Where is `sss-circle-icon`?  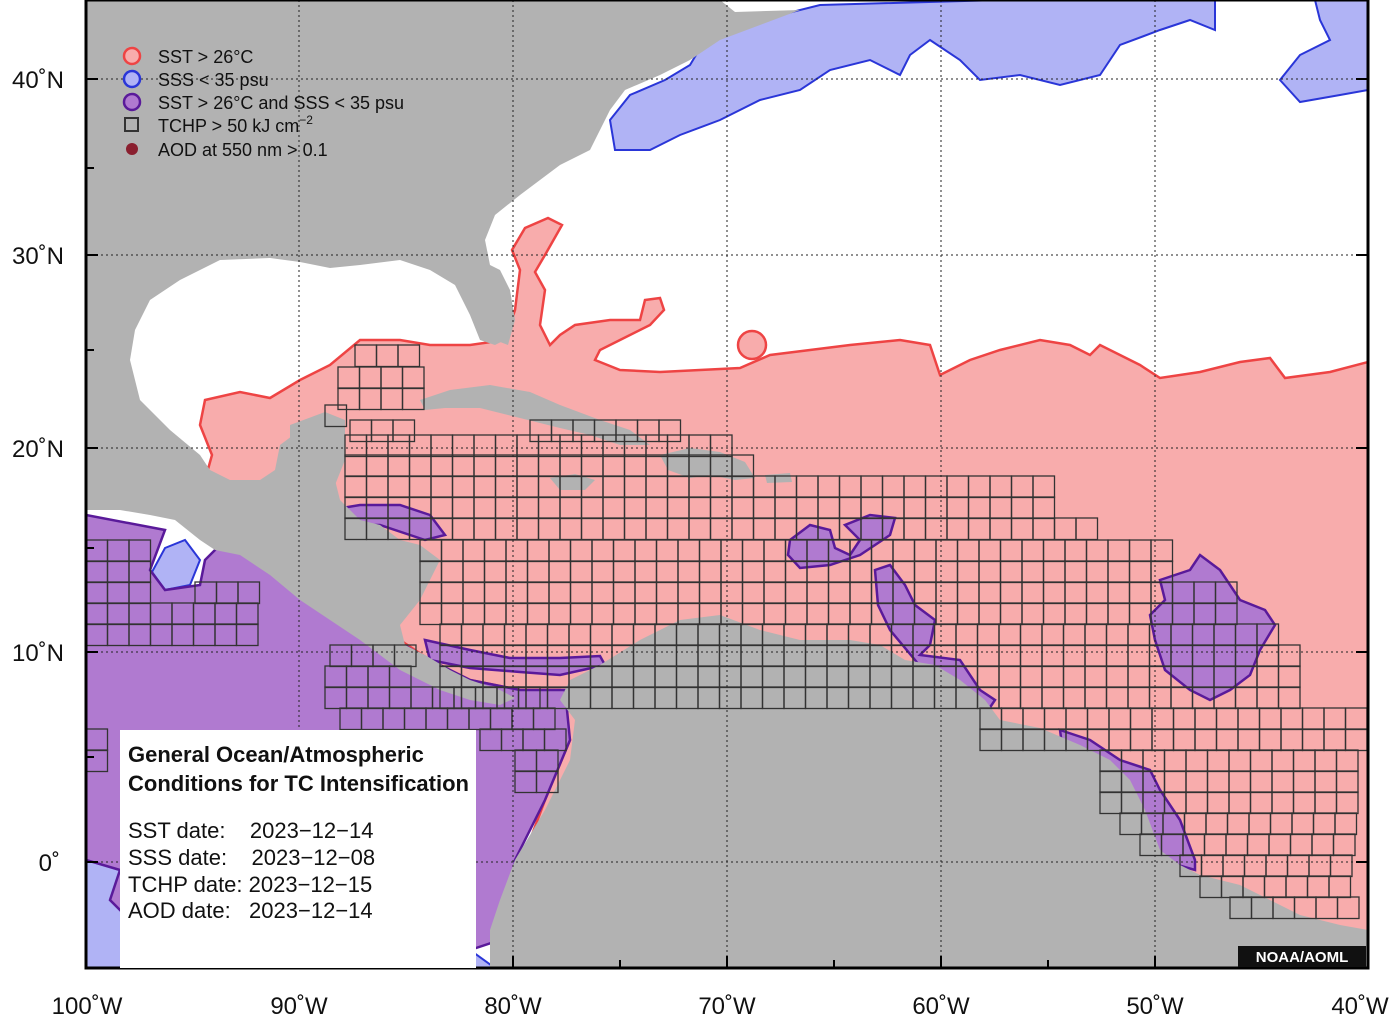 sss-circle-icon is located at coordinates (132, 79).